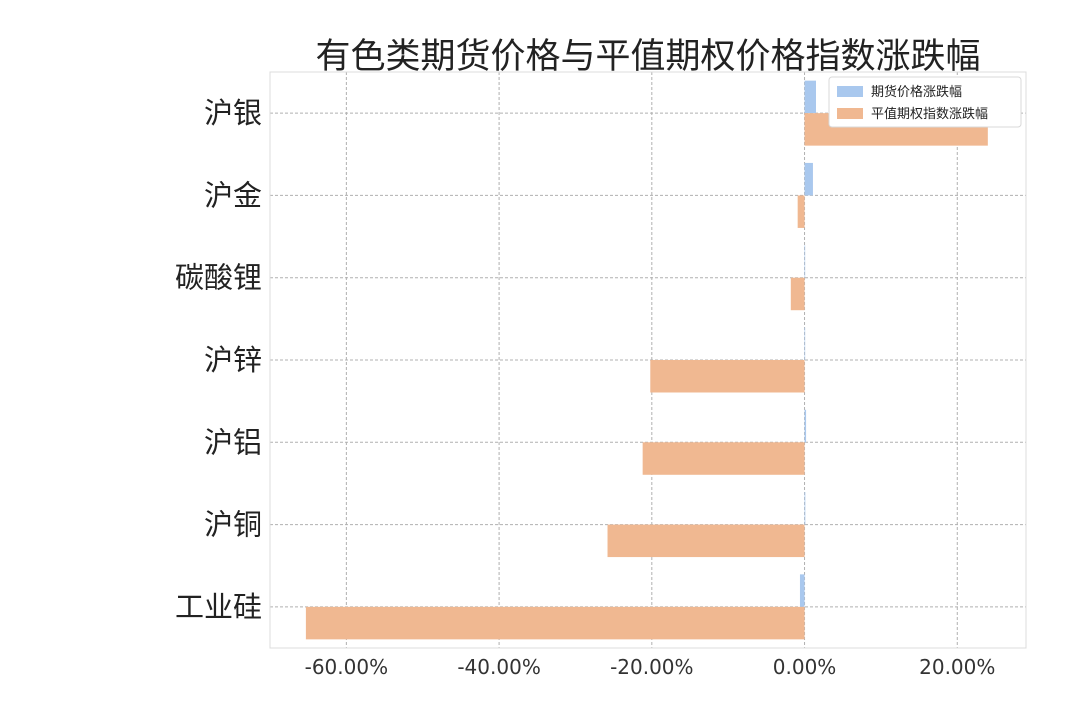  Describe the element at coordinates (233, 113) in the screenshot. I see `category-label: 沪银` at that location.